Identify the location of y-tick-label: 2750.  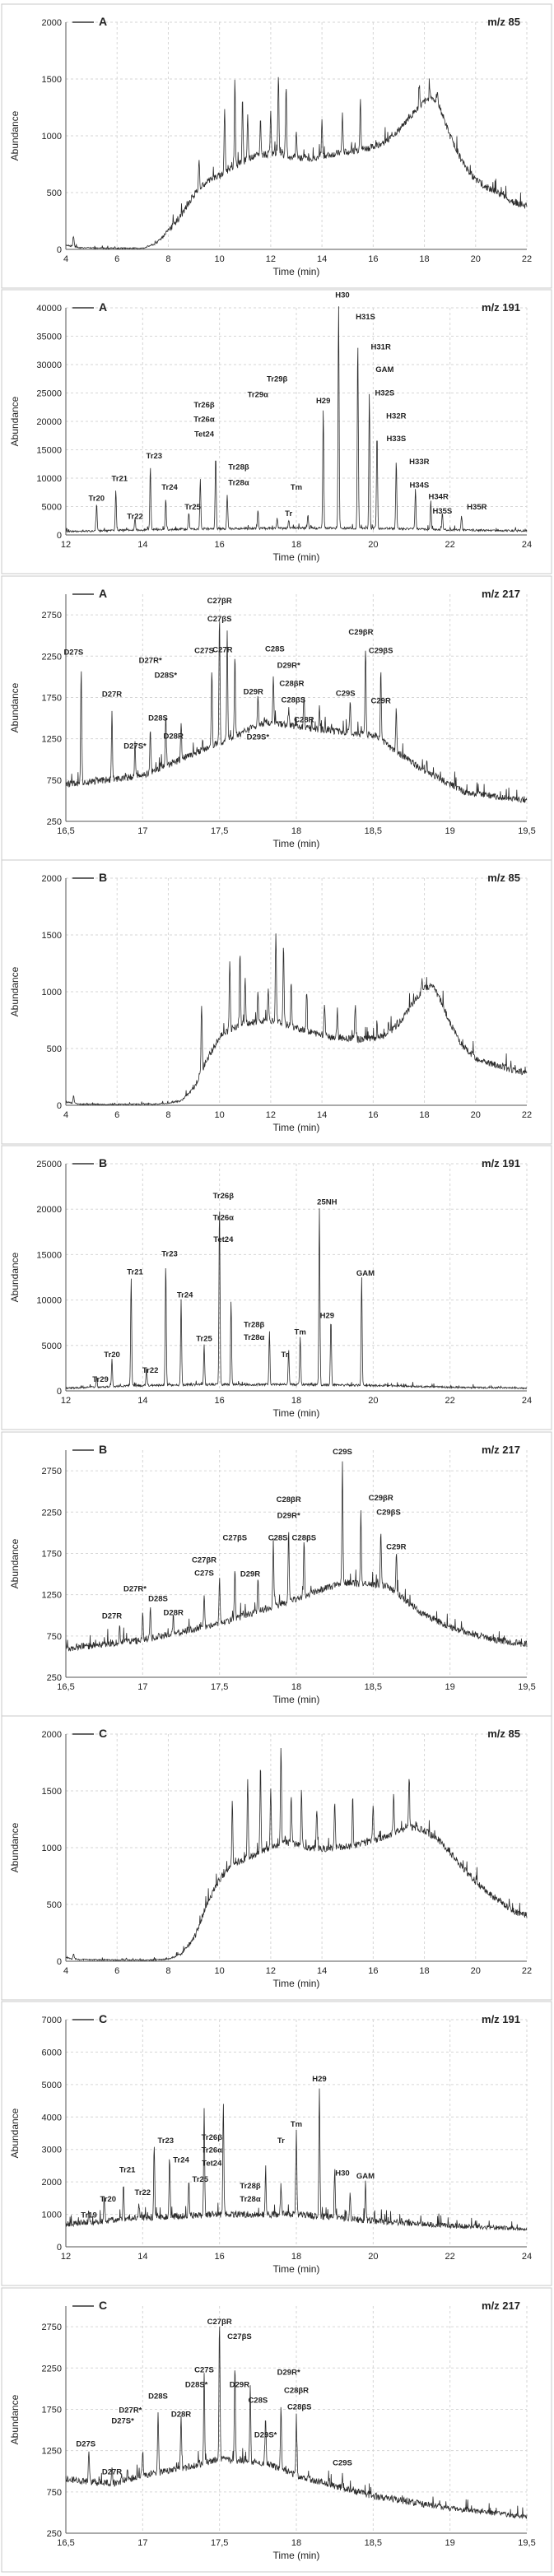
(52, 1471).